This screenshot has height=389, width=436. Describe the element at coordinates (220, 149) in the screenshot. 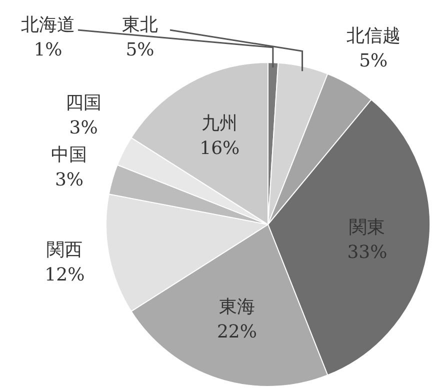

I see `data-label: 16%` at that location.